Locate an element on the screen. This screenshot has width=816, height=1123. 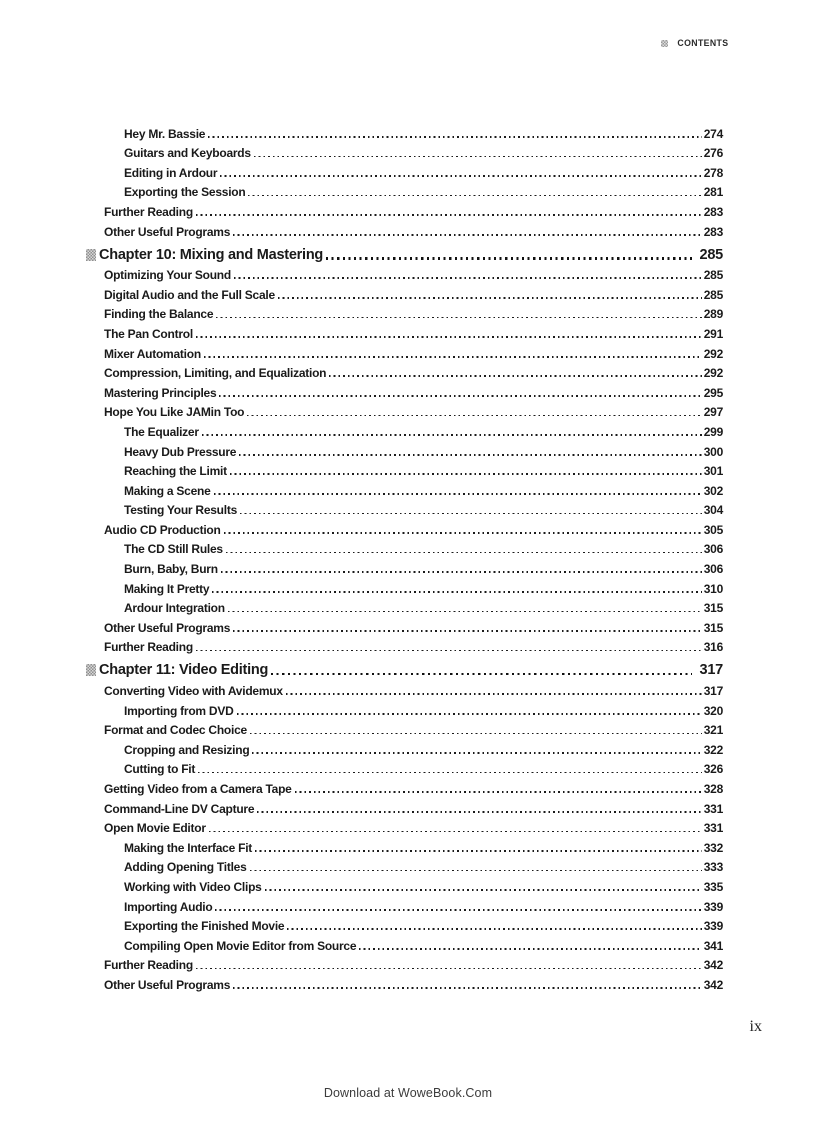
toc-entry-row: Making It Pretty 310 is located at coordinates (404, 586).